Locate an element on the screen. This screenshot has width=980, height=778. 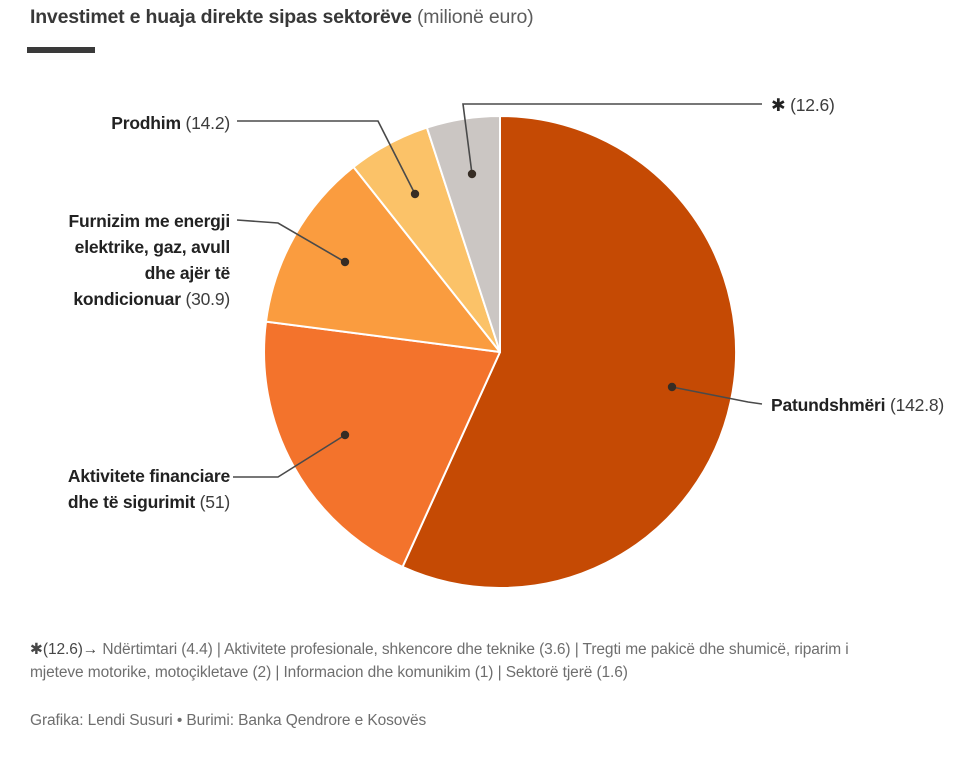
leader-line-aktivitete is located at coordinates (289, 456).